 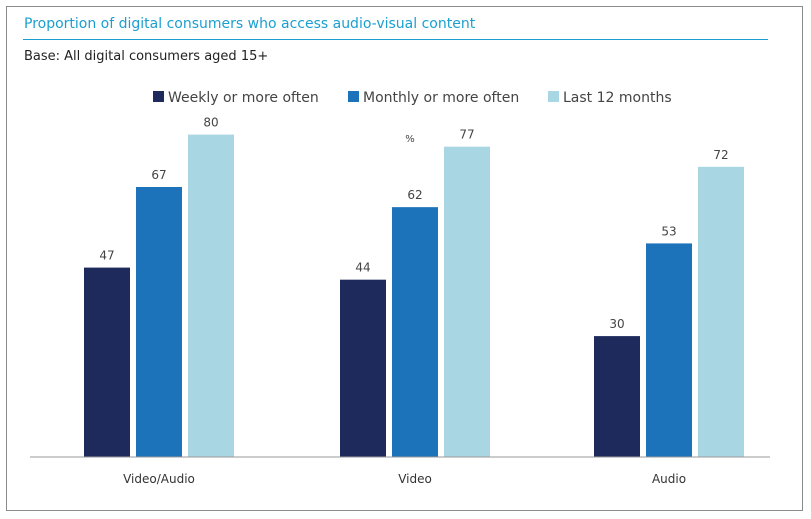 I want to click on bar-video-audio-monthly-or-more-often, so click(x=159, y=322).